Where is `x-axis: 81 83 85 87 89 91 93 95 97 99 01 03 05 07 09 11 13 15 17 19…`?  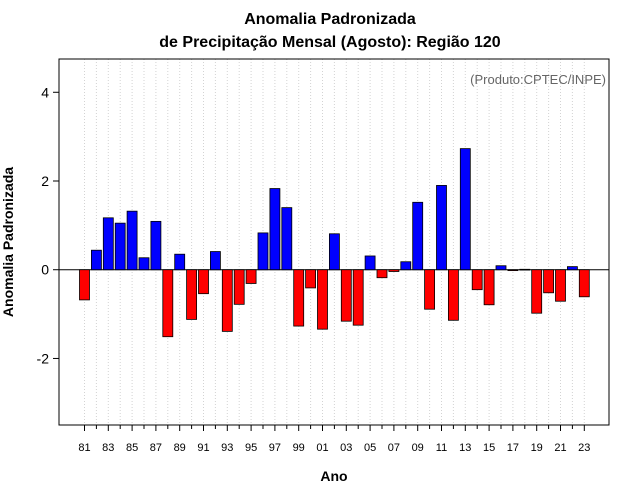
x-axis: 81 83 85 87 89 91 93 95 97 99 01 03 05 07 09 11 13 15 17 19… is located at coordinates (334, 439).